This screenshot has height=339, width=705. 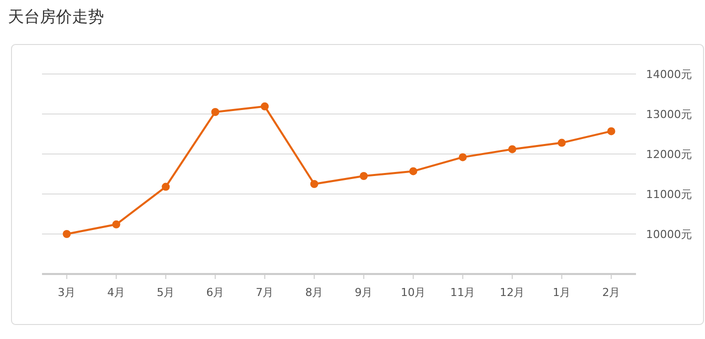 I want to click on x-tick-label: 12月, so click(x=512, y=292).